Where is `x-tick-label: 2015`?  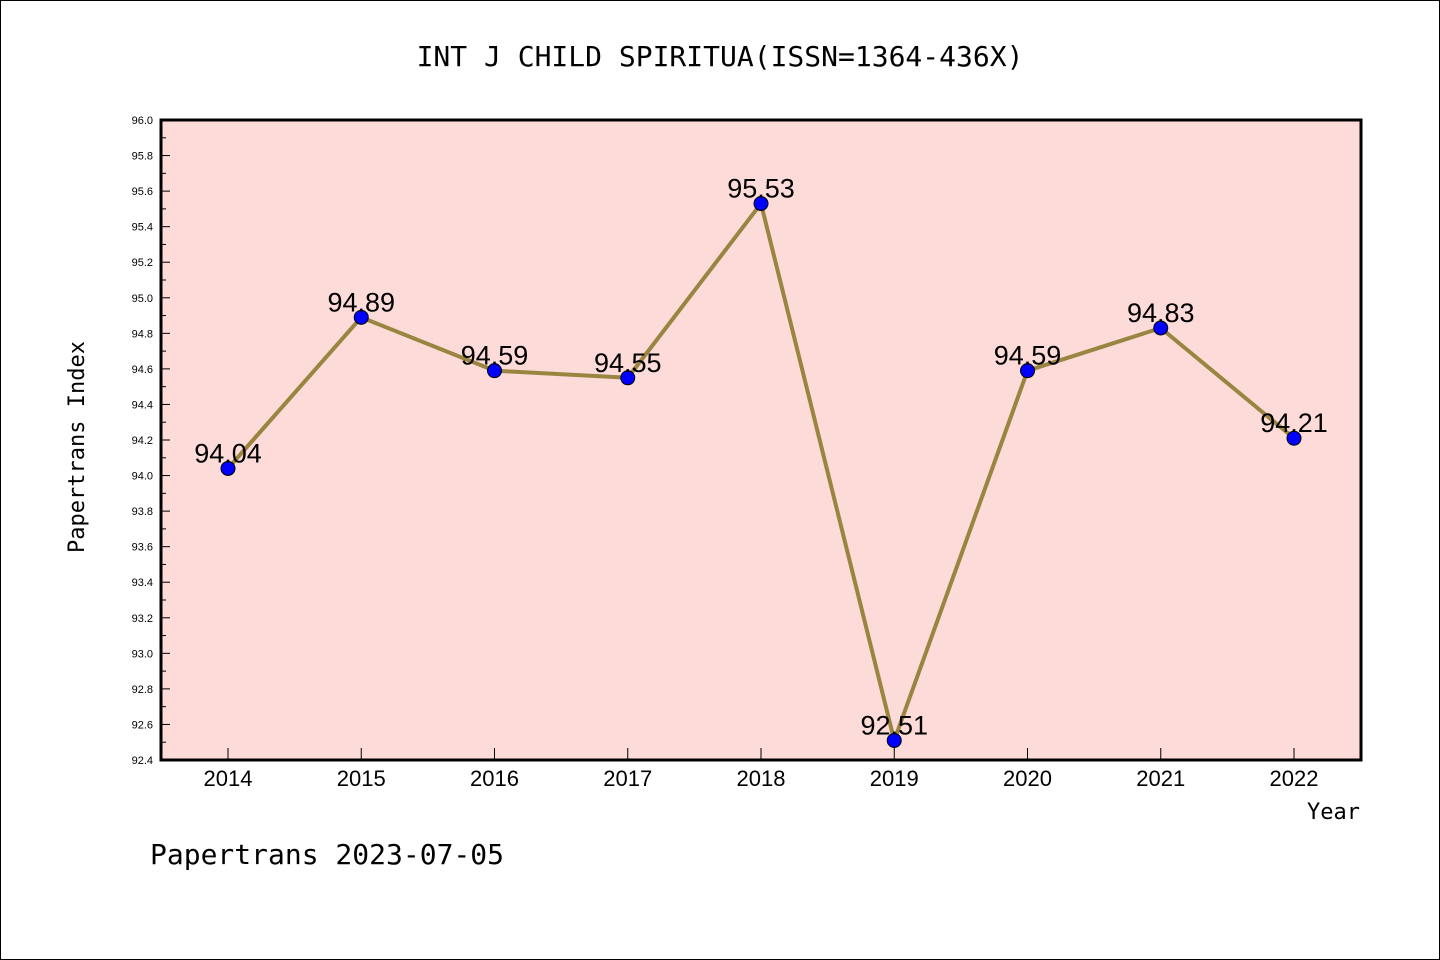 x-tick-label: 2015 is located at coordinates (361, 778).